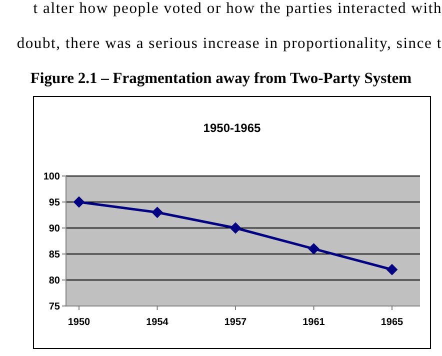 This screenshot has height=356, width=442. What do you see at coordinates (54, 203) in the screenshot?
I see `y-tick-label: 95` at bounding box center [54, 203].